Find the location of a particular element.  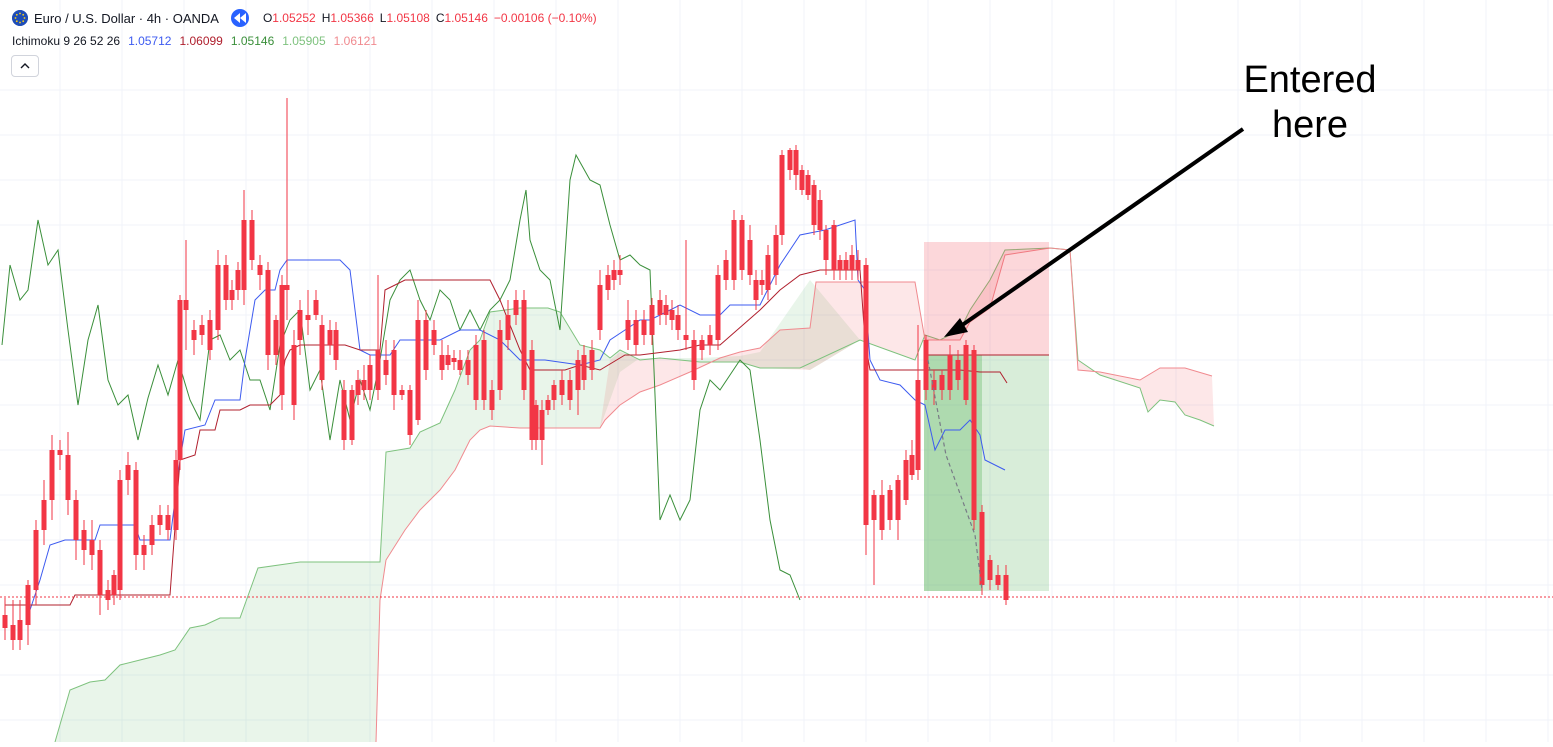

annotation-line-2: here is located at coordinates (1310, 125).